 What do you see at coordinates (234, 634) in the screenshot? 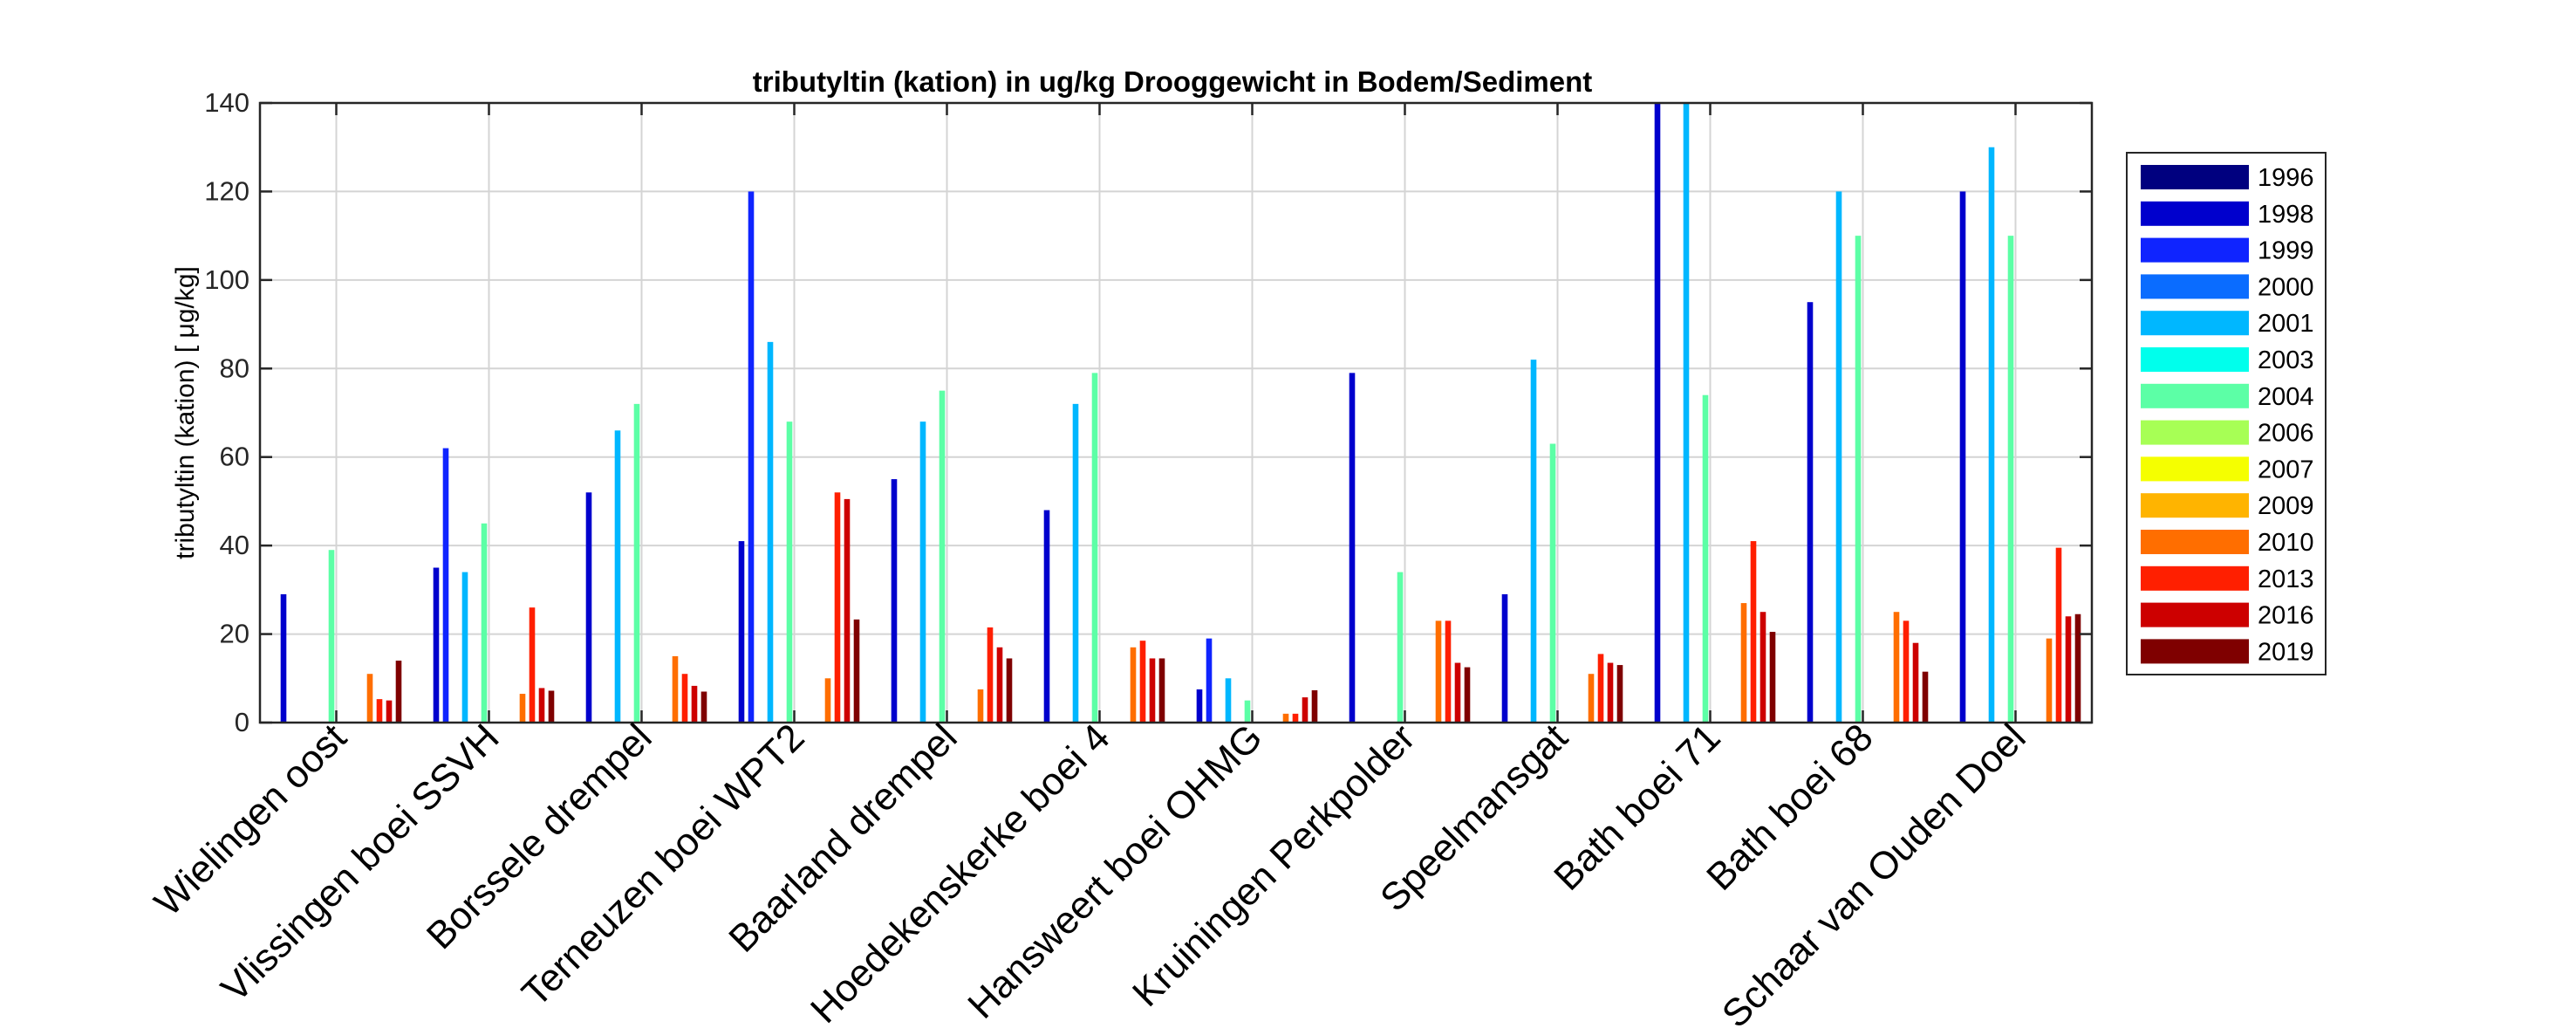
I see `y-tick-label: 20` at bounding box center [234, 634].